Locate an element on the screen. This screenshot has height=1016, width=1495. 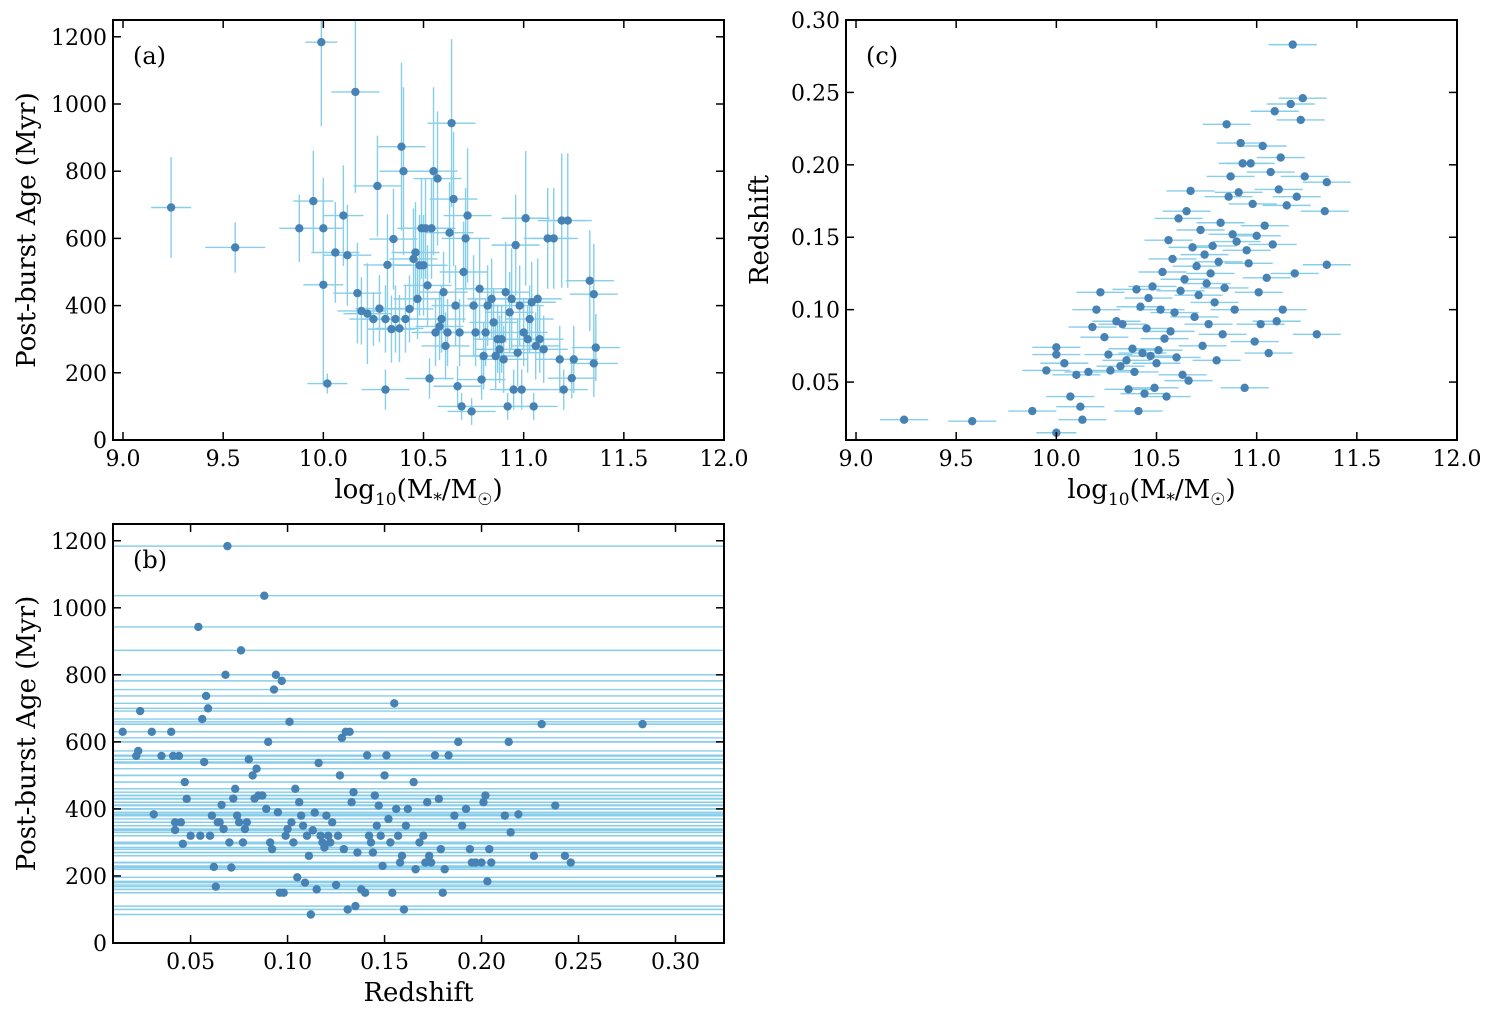
x-tick-label: 0.10 is located at coordinates (287, 962).